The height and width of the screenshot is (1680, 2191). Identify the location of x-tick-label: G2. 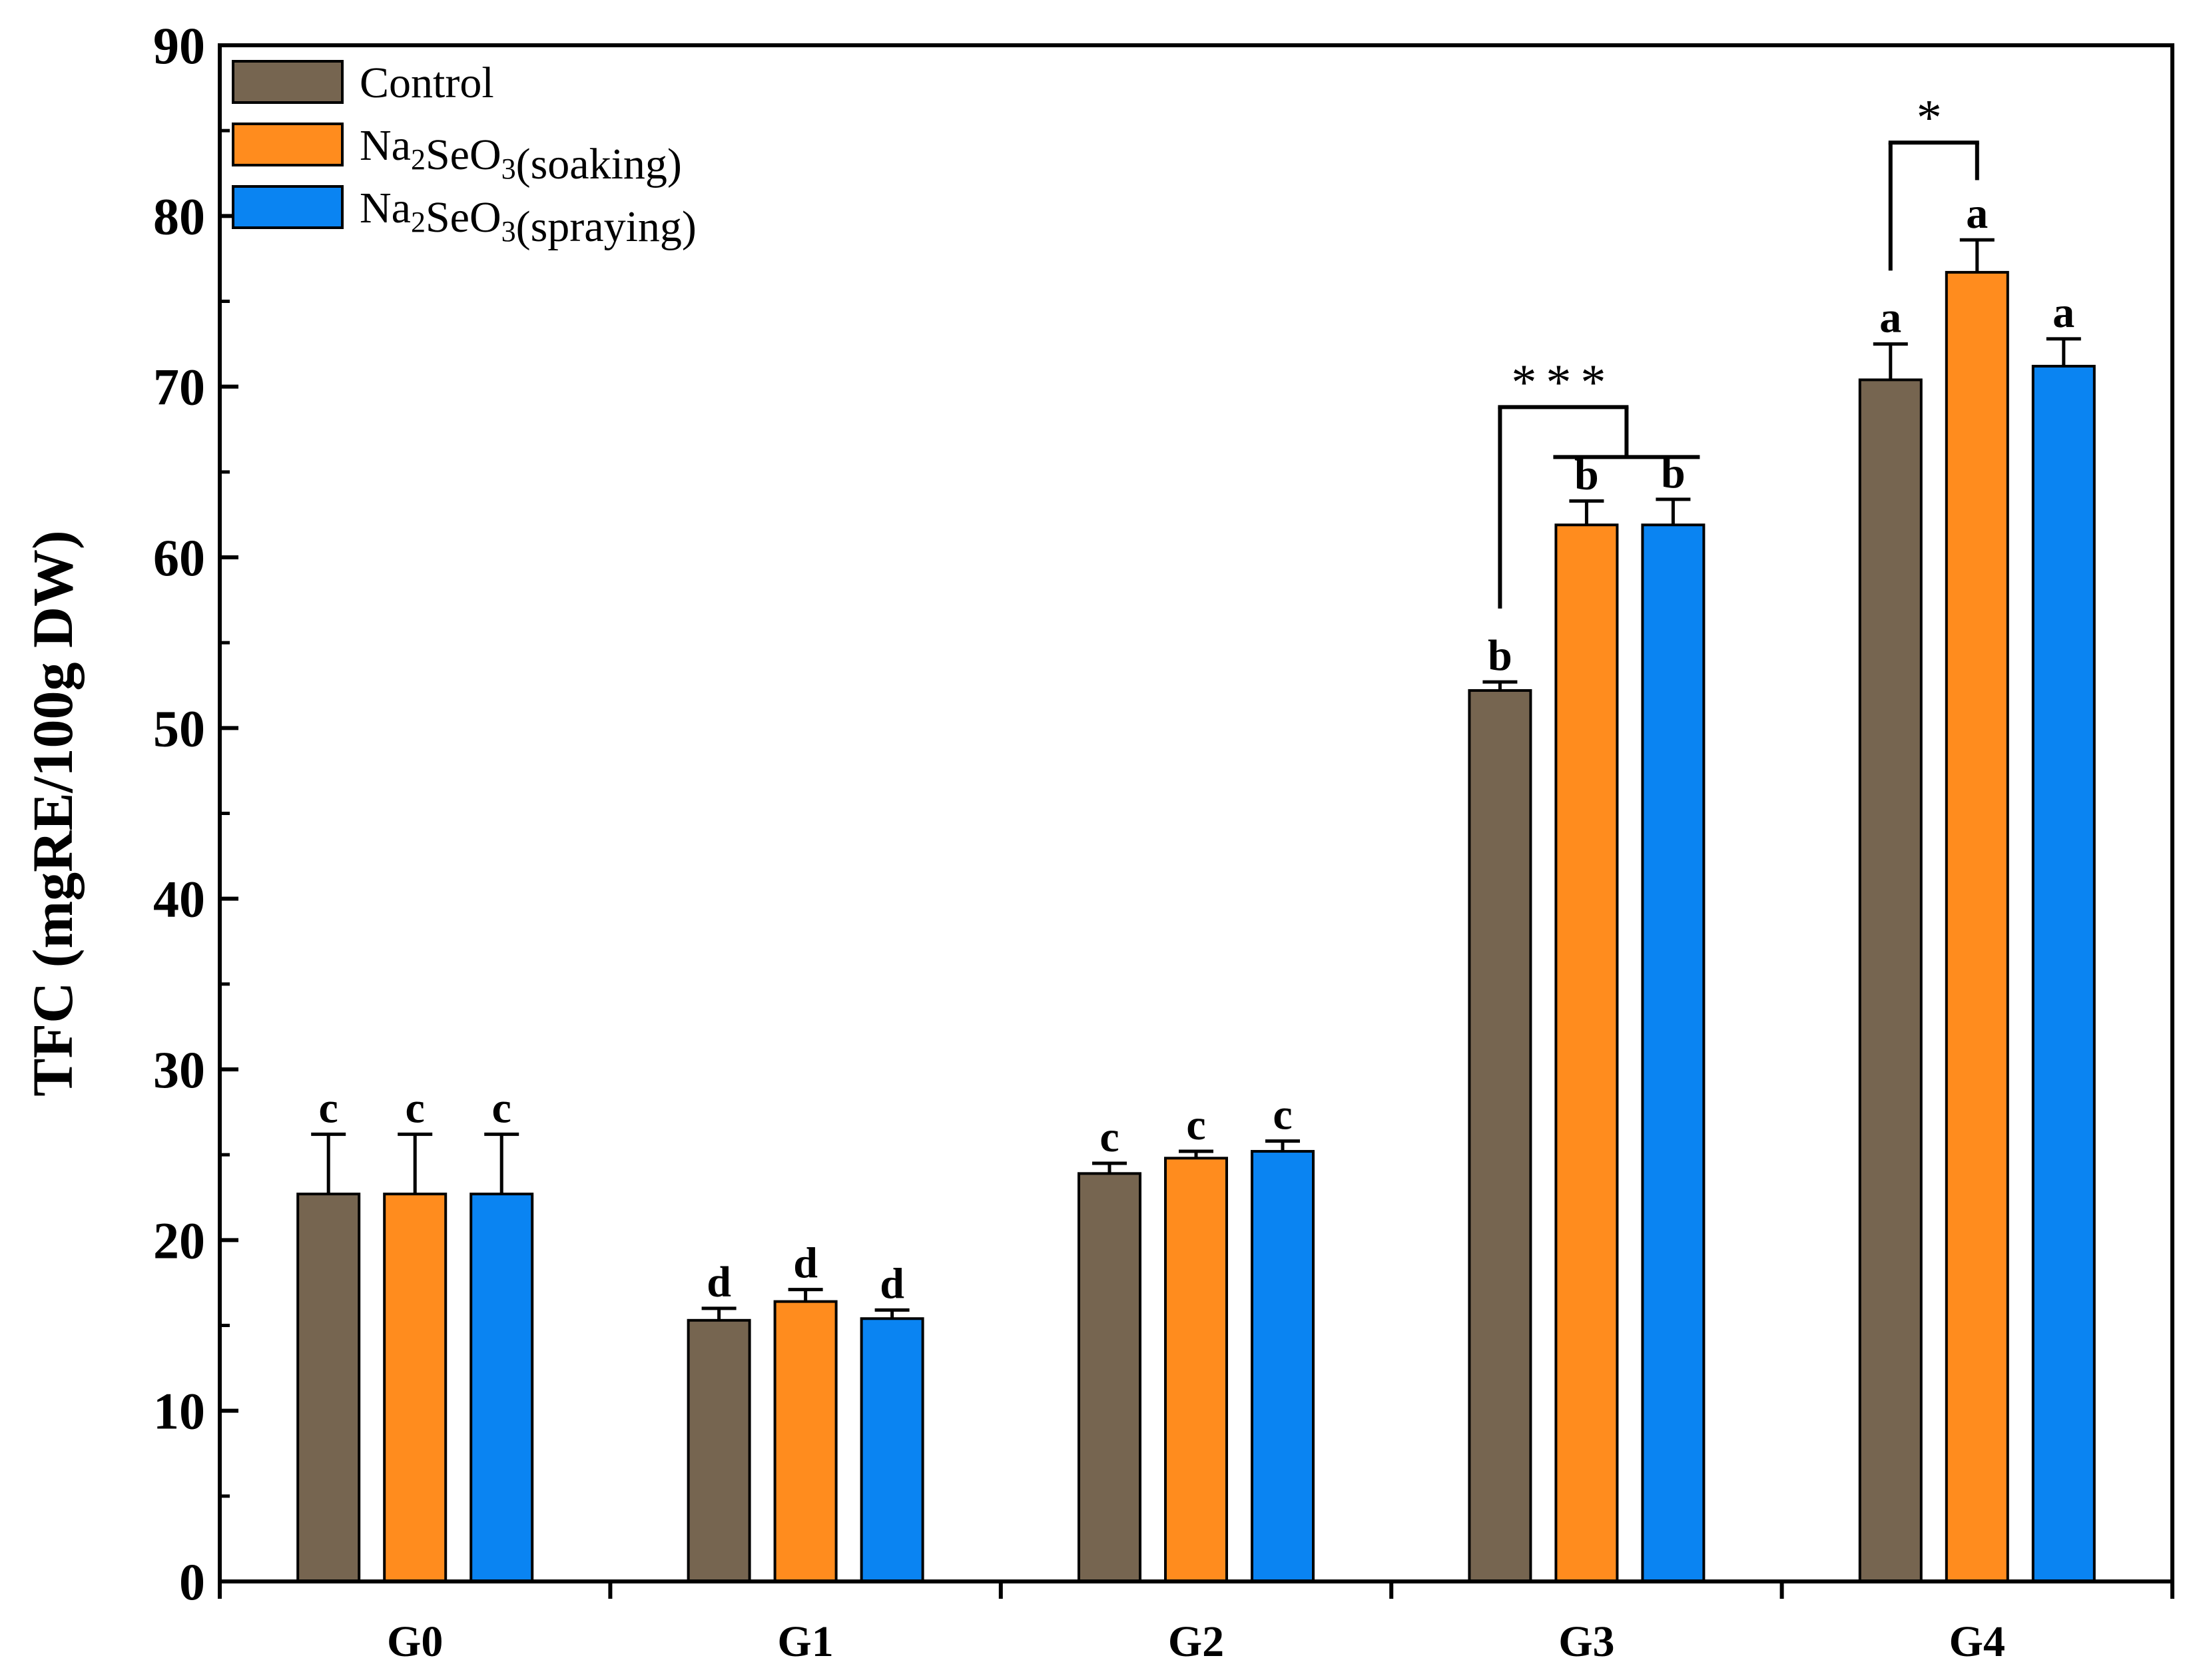
(1196, 1641).